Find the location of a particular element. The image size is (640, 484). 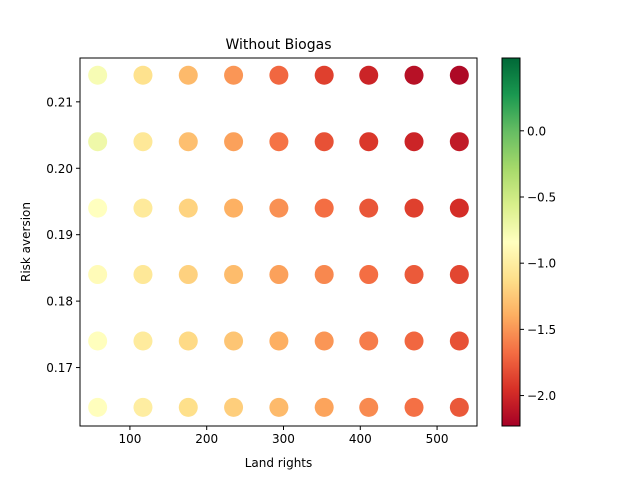

x-axis-ticks: 100 200 300 400 500 is located at coordinates (283, 436).